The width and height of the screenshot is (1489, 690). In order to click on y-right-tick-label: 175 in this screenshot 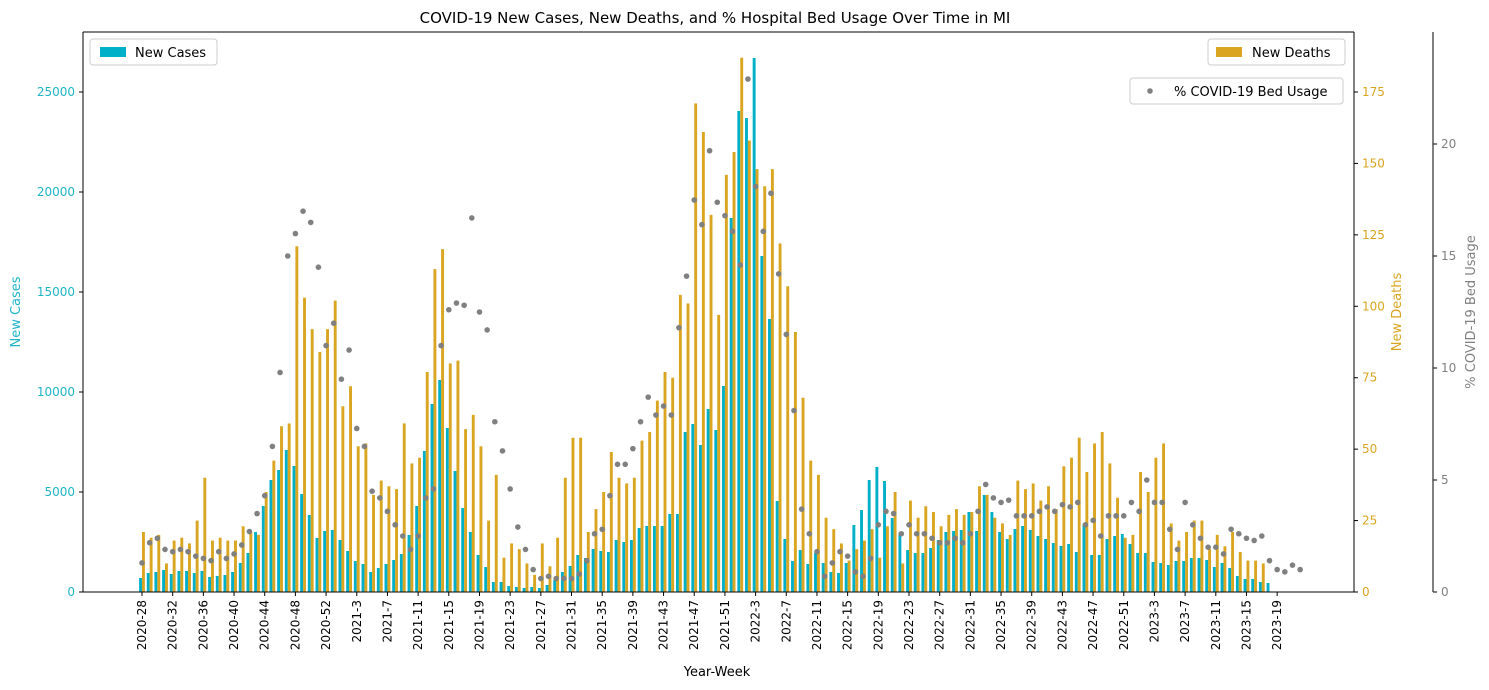, I will do `click(1373, 92)`.